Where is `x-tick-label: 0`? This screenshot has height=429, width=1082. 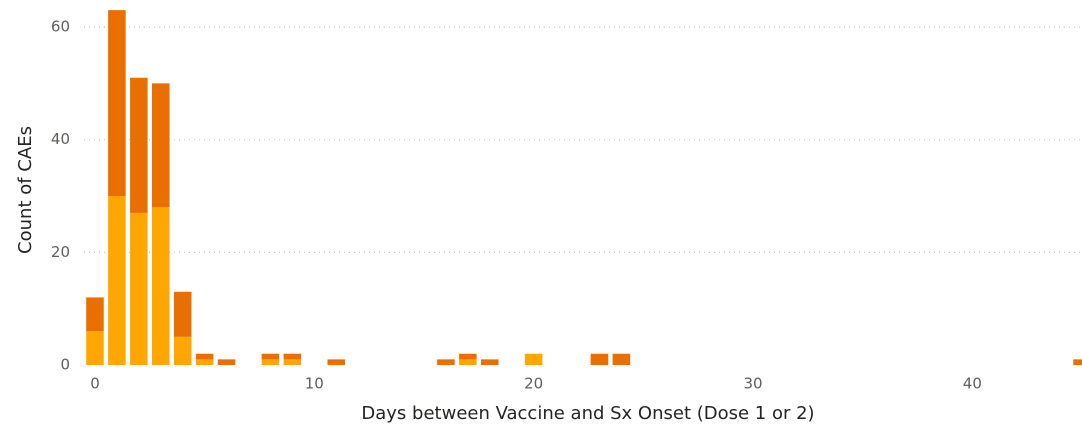
x-tick-label: 0 is located at coordinates (95, 384).